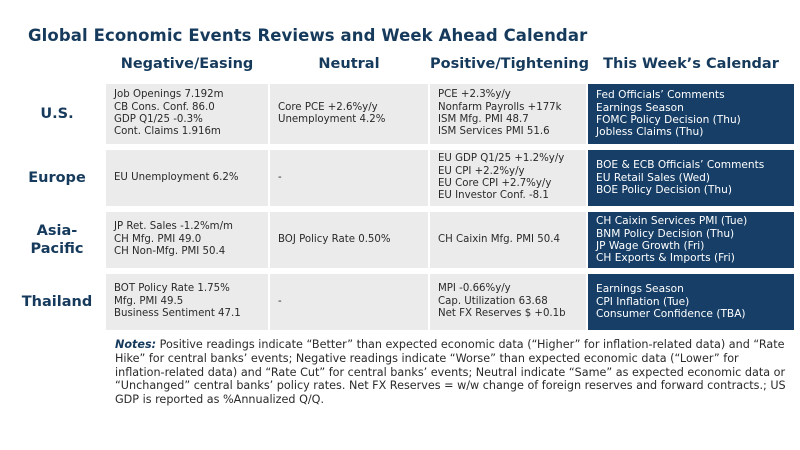 The image size is (800, 450). What do you see at coordinates (474, 95) in the screenshot?
I see `positive-item: PCE +2.3%y/y` at bounding box center [474, 95].